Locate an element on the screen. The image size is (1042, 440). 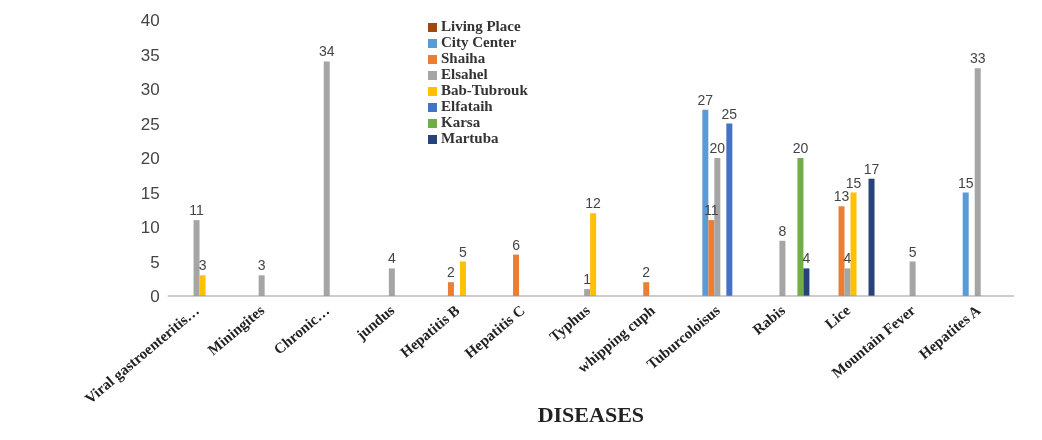
legend-label: Shaiha is located at coordinates (463, 58).